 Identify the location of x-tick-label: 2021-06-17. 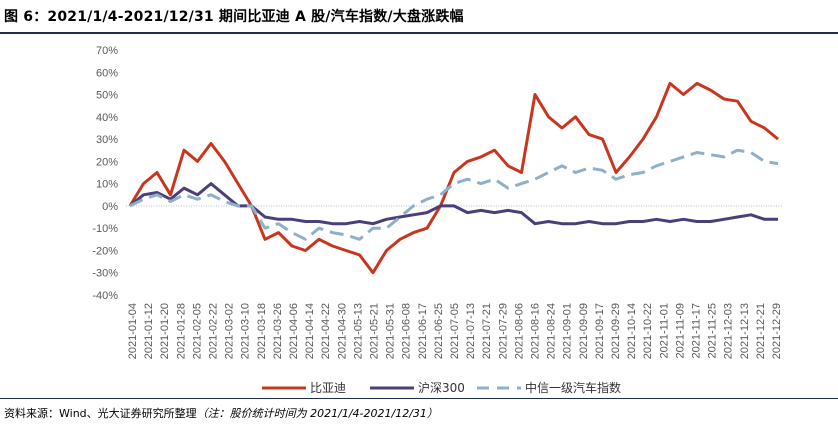
(423, 331).